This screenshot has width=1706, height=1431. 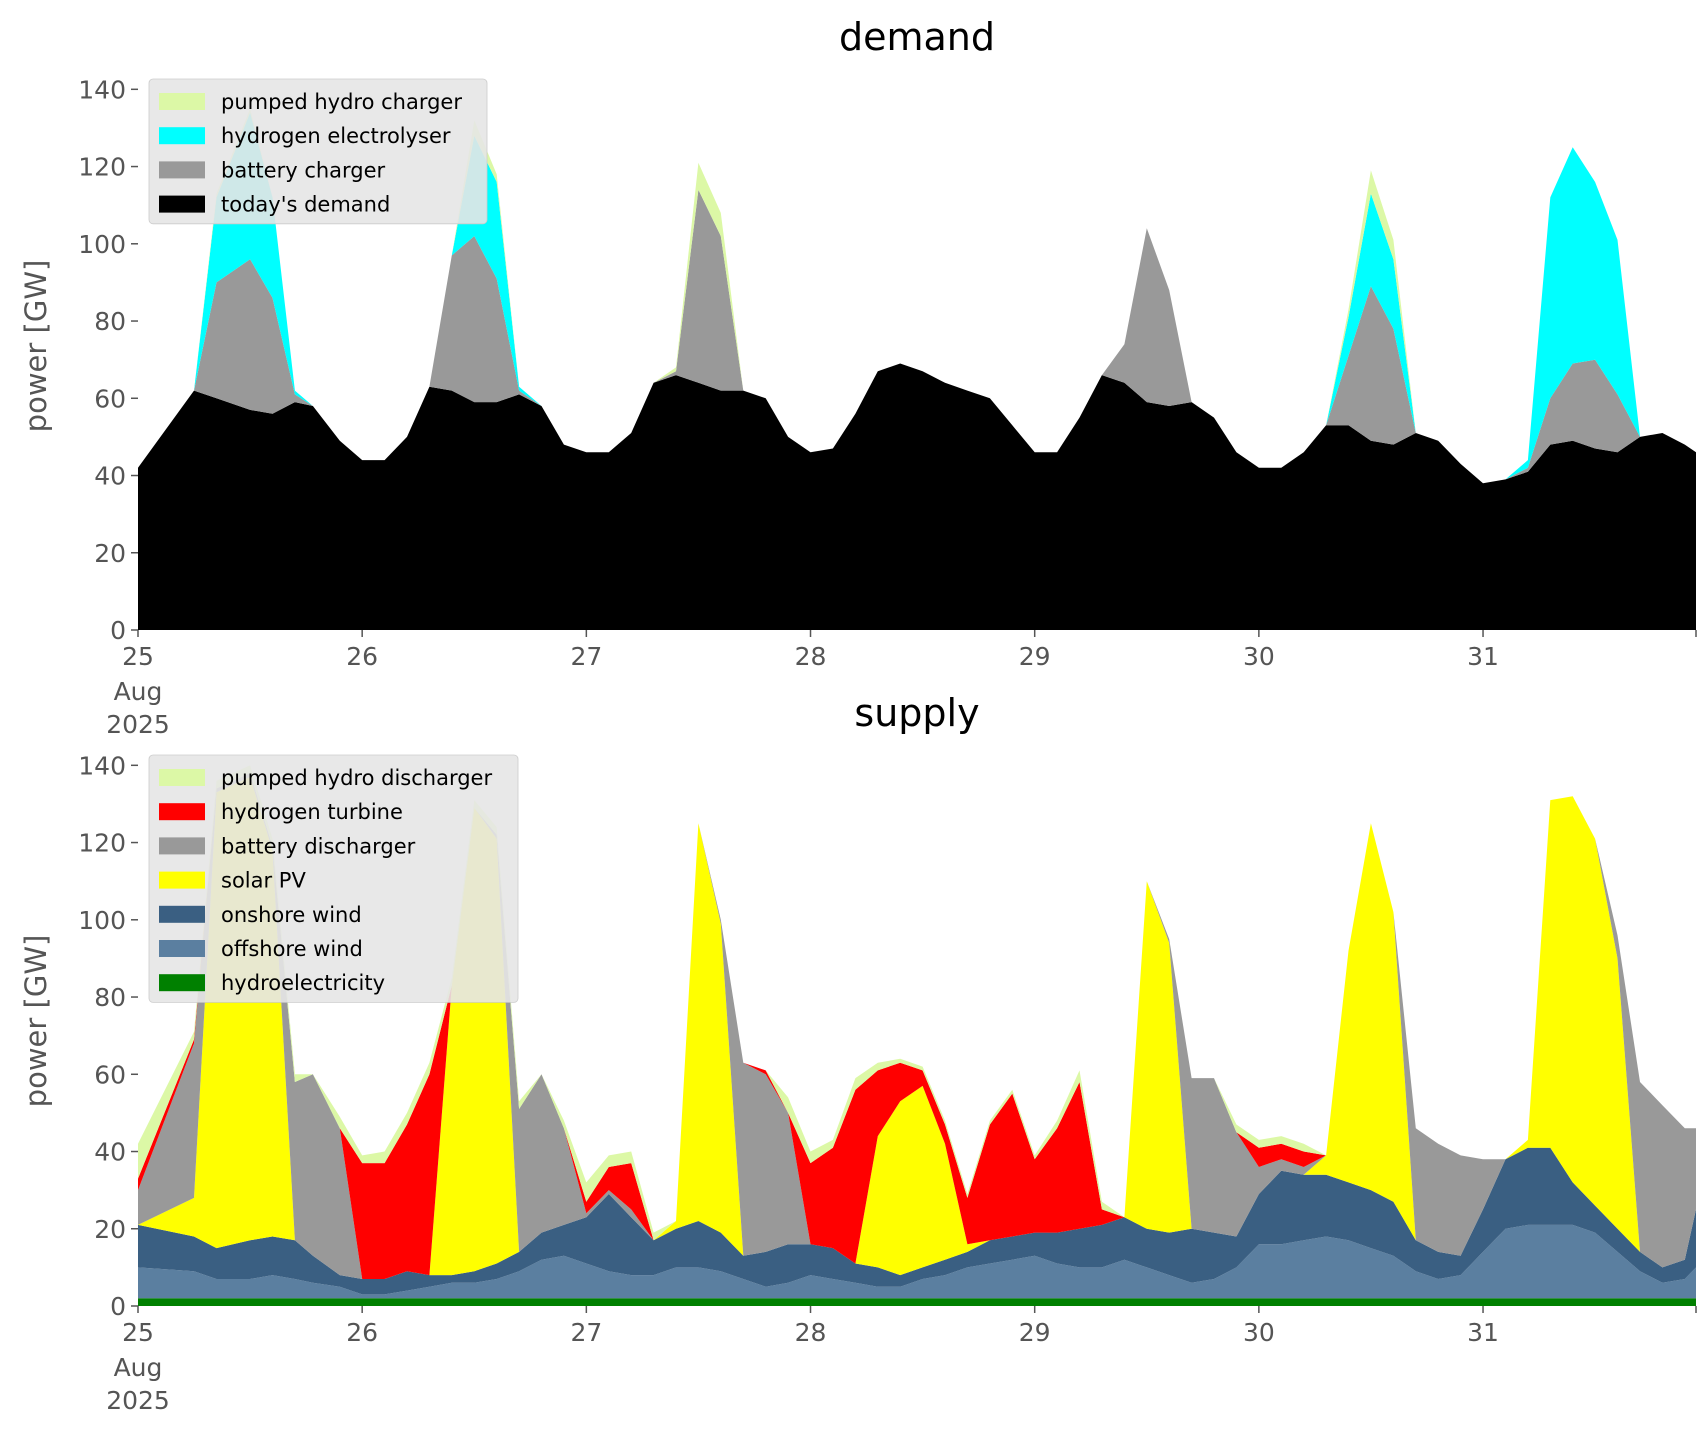 I want to click on legend-label: hydroelectricity, so click(x=303, y=983).